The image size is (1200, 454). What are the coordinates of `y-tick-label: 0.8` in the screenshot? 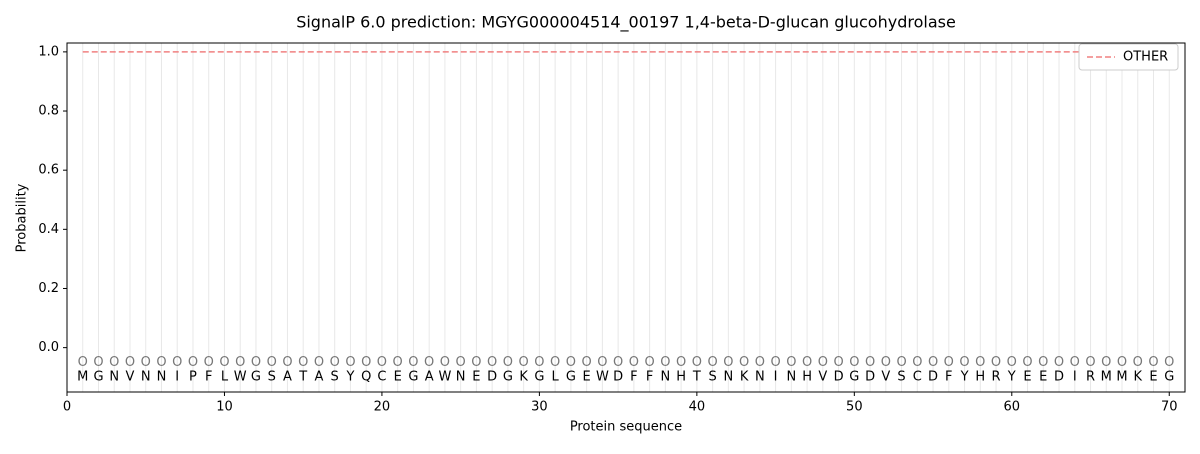 It's located at (48, 111).